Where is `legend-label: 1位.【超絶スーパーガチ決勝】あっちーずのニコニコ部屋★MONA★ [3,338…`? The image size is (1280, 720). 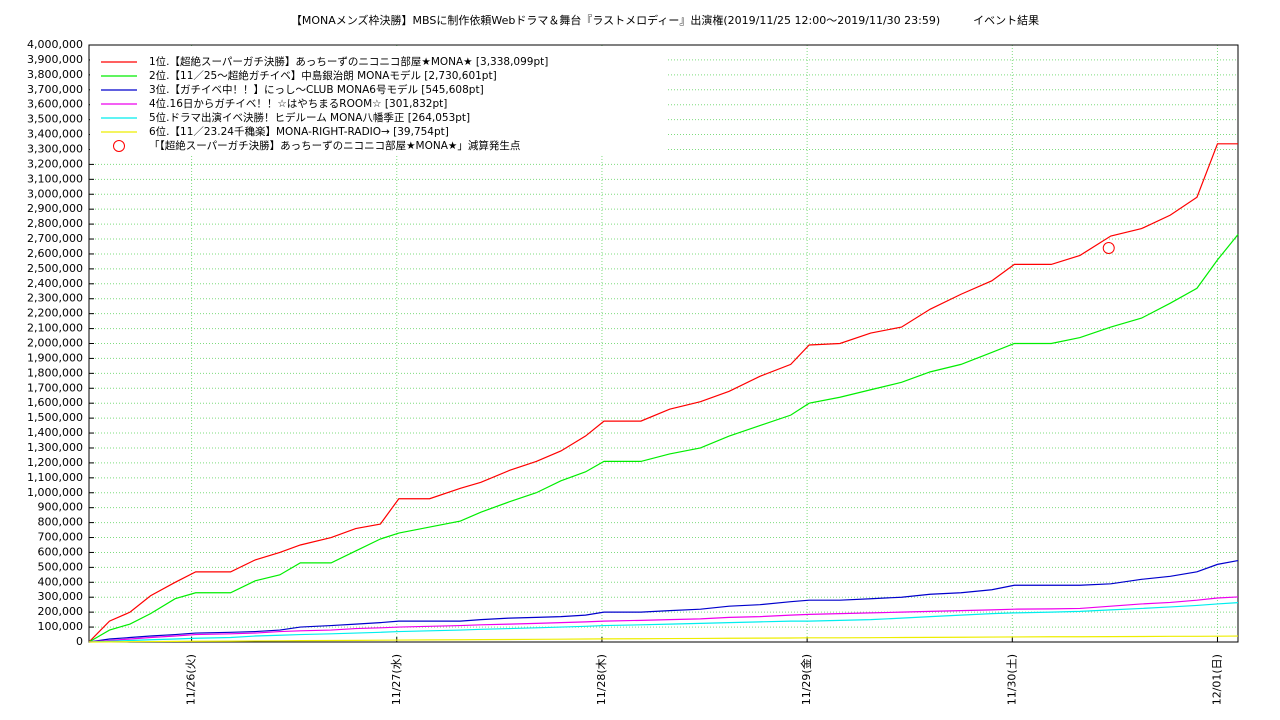
legend-label: 1位.【超絶スーパーガチ決勝】あっちーずのニコニコ部屋★MONA★ [3,338… is located at coordinates (348, 61).